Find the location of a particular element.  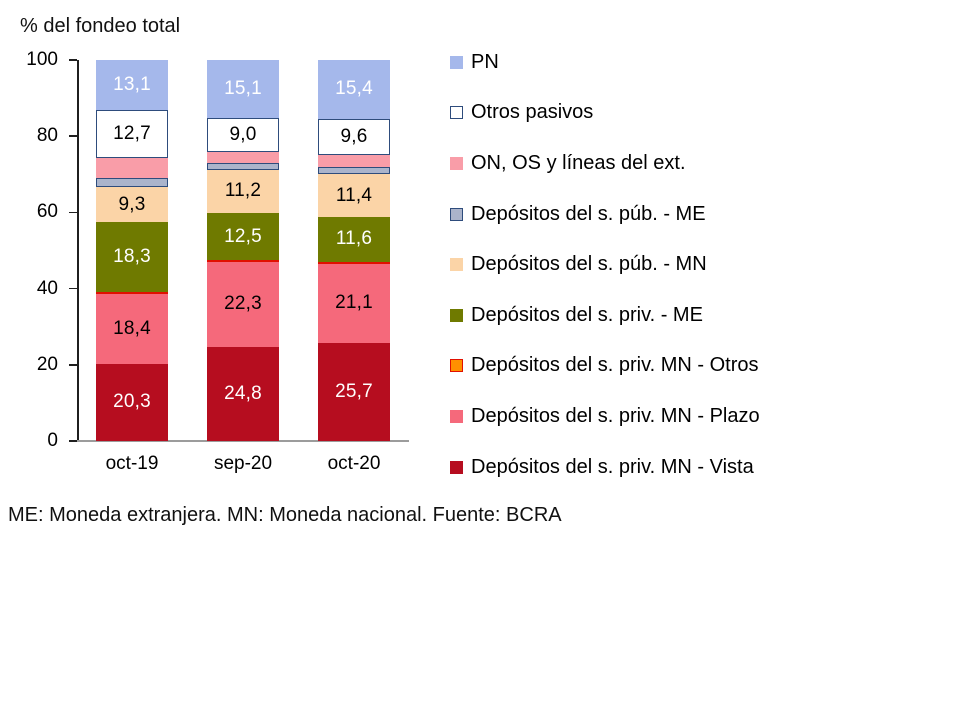

bar-segment: 15,1 is located at coordinates (243, 89).